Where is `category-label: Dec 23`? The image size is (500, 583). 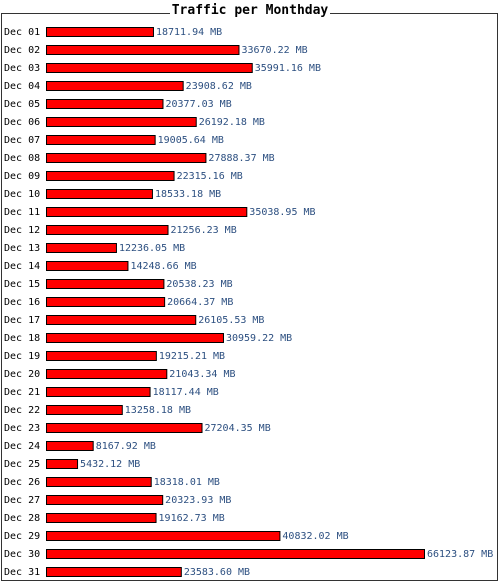
category-label: Dec 23 is located at coordinates (22, 428).